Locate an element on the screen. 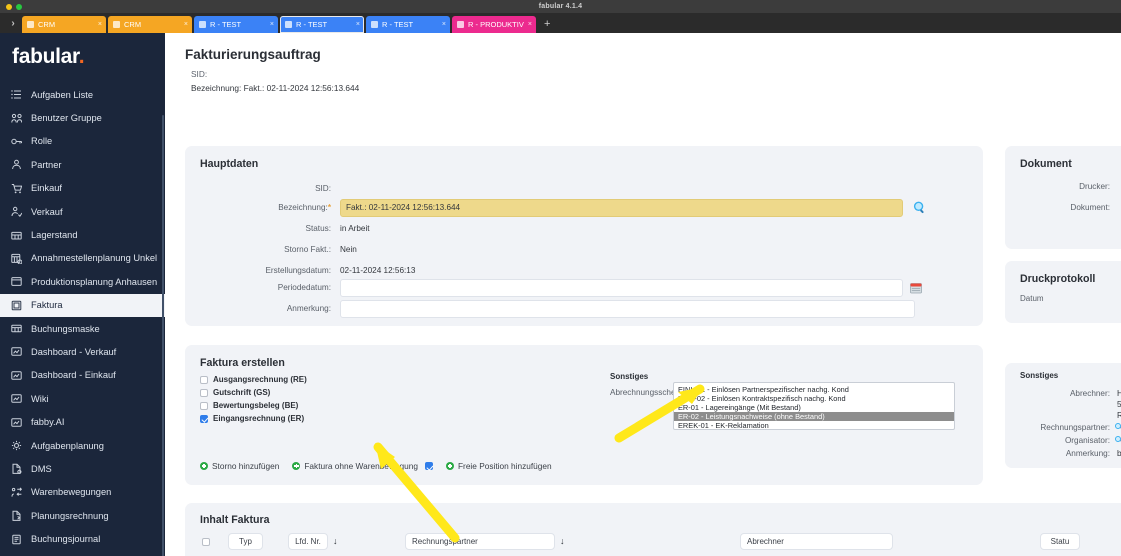 Image resolution: width=1121 pixels, height=556 pixels. browser-tab-6: R - PRODUKTIV × is located at coordinates (494, 24).